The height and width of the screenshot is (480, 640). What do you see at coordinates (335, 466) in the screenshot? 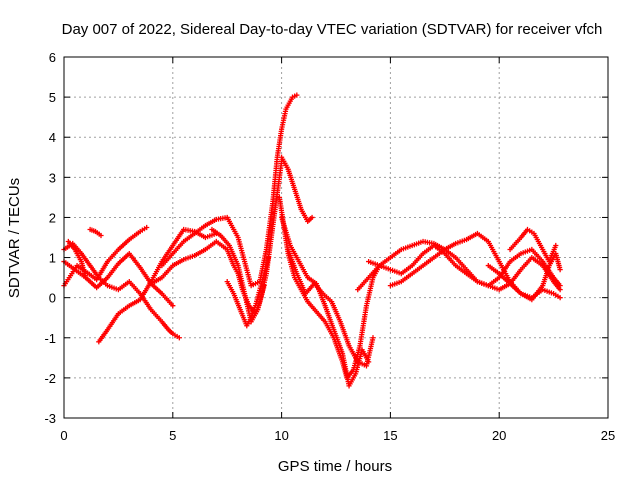
I see `x-axis-title: GPS time / hours` at bounding box center [335, 466].